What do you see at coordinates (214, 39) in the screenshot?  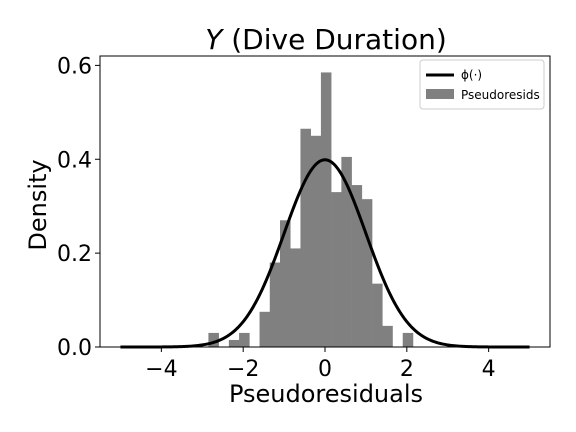 I see `chart-title-variable: Y` at bounding box center [214, 39].